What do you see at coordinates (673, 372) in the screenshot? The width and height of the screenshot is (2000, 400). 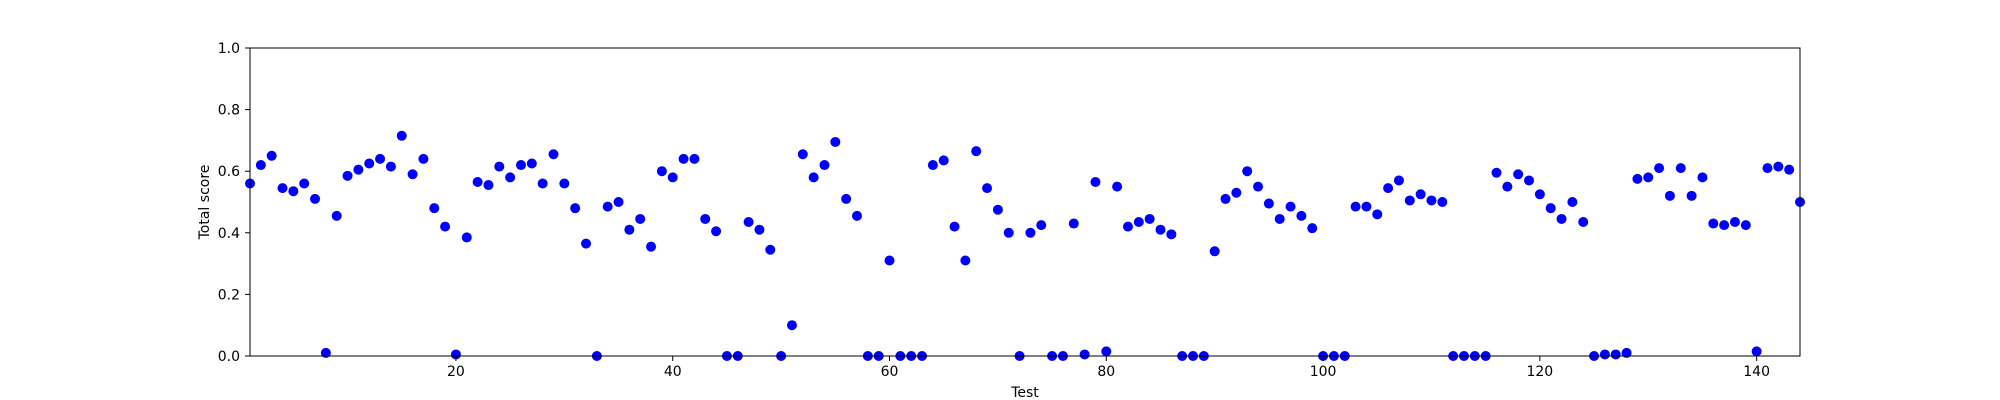 I see `x-tick-label: 40` at bounding box center [673, 372].